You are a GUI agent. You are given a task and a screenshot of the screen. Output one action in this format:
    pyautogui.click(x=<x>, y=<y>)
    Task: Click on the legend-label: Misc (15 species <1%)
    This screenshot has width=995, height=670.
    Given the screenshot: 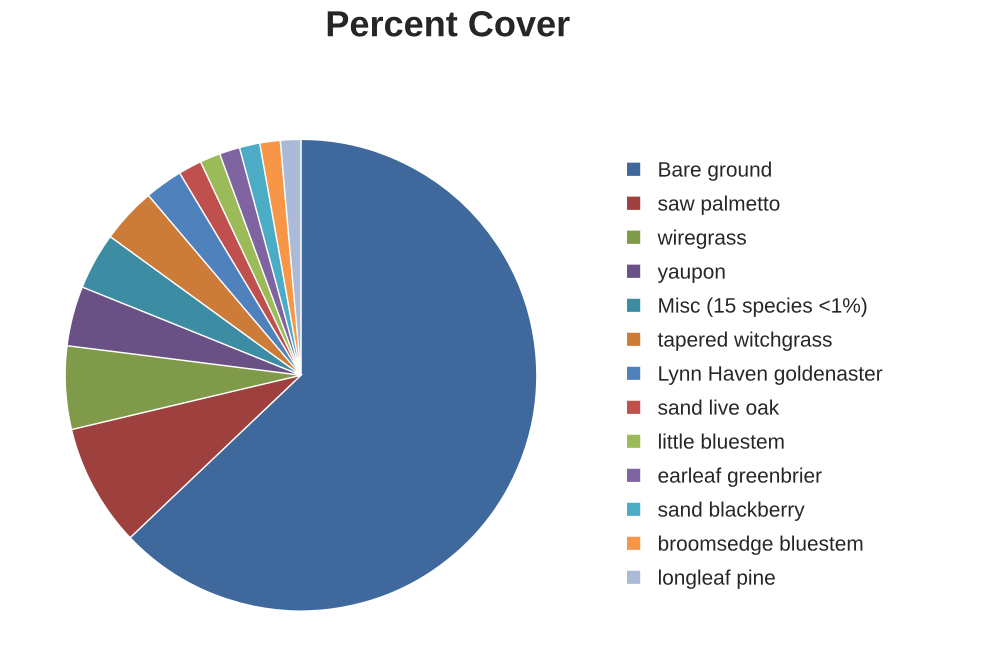 What is the action you would take?
    pyautogui.click(x=762, y=307)
    